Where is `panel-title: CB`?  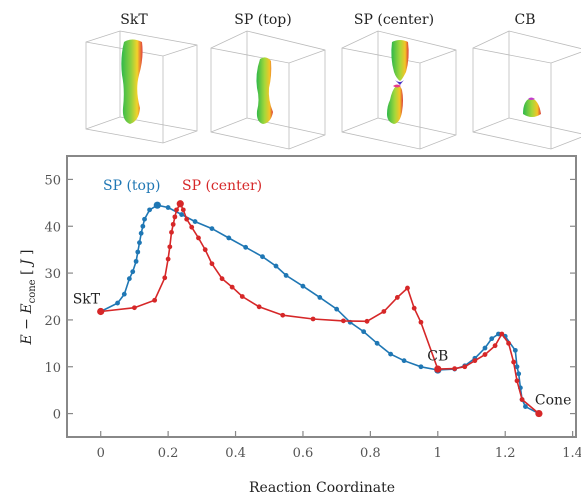
panel-title: CB is located at coordinates (525, 20).